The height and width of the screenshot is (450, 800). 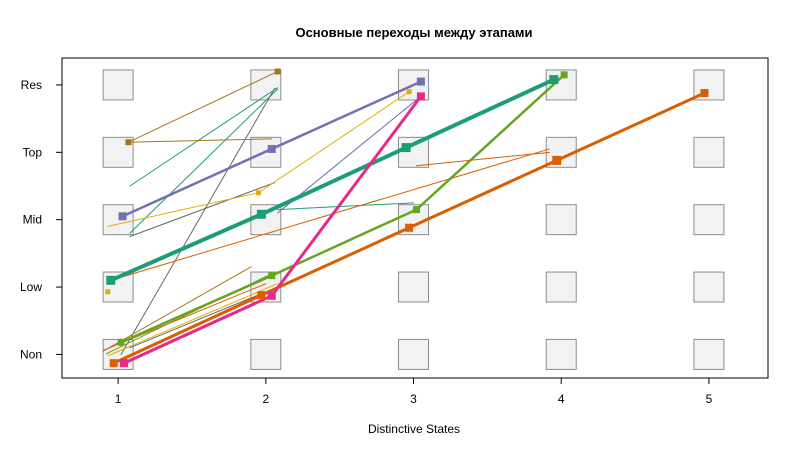 I want to click on state-cell-1-res, so click(x=118, y=85).